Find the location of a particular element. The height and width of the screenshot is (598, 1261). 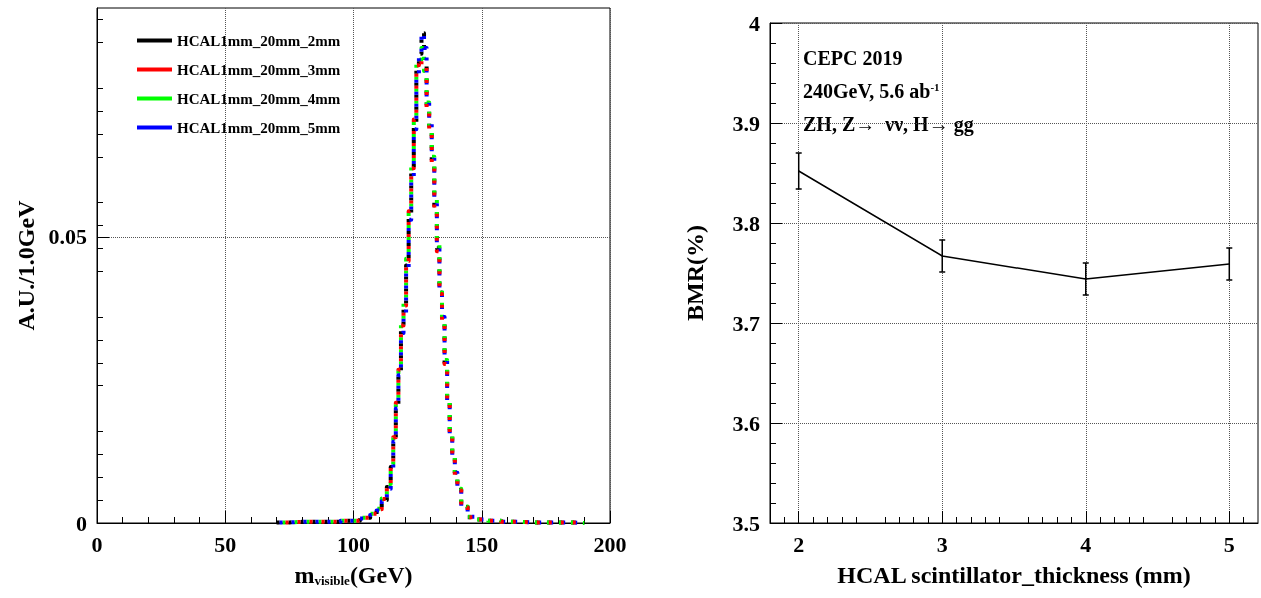

legend-label: HCAL1mm_20mm_2mm is located at coordinates (259, 40).